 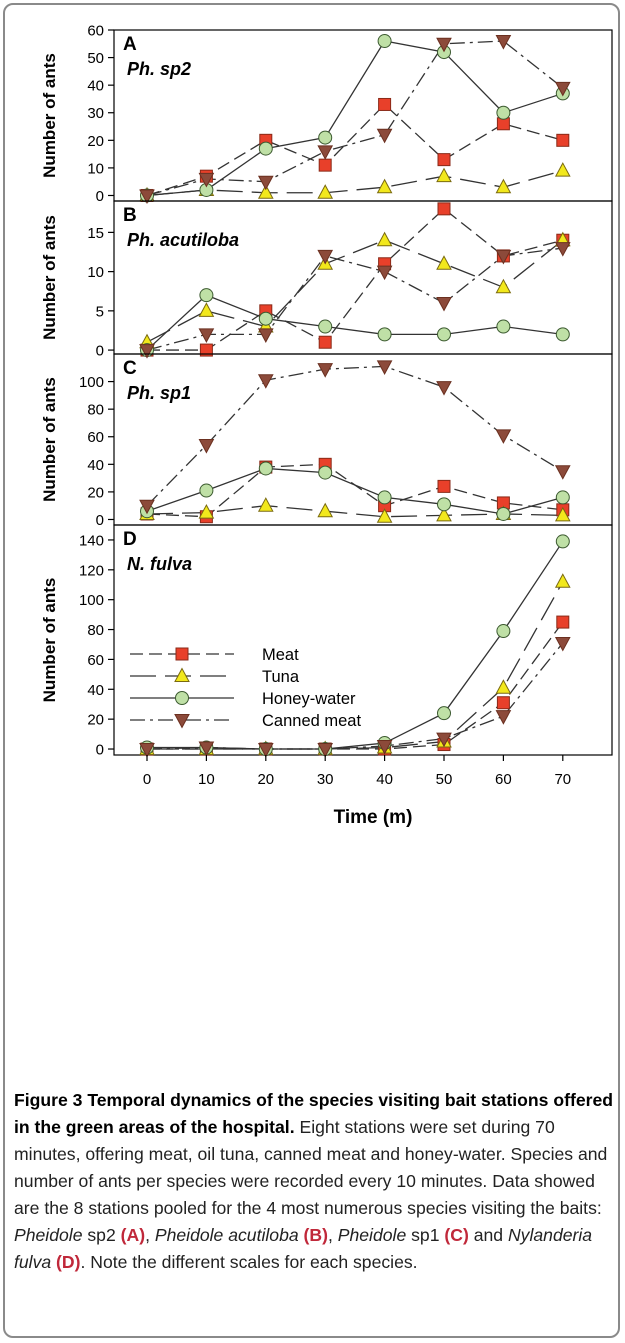 I want to click on caption-sep-2: ,, so click(x=332, y=1235).